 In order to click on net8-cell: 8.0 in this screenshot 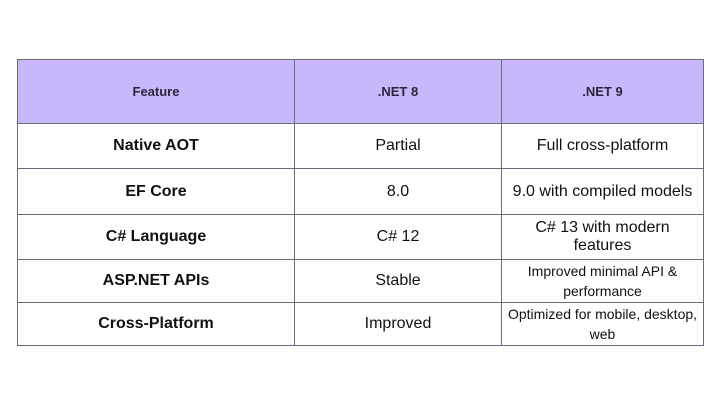, I will do `click(398, 191)`.